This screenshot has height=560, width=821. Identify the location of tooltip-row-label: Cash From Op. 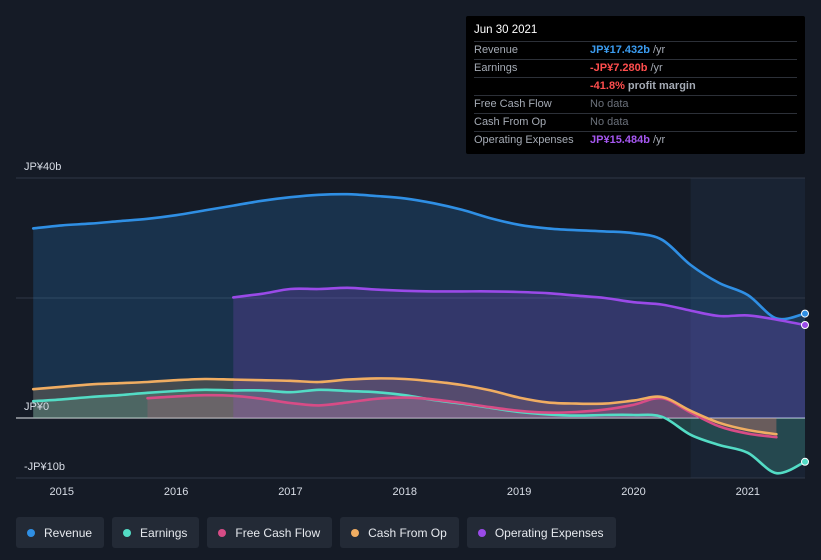
(510, 122).